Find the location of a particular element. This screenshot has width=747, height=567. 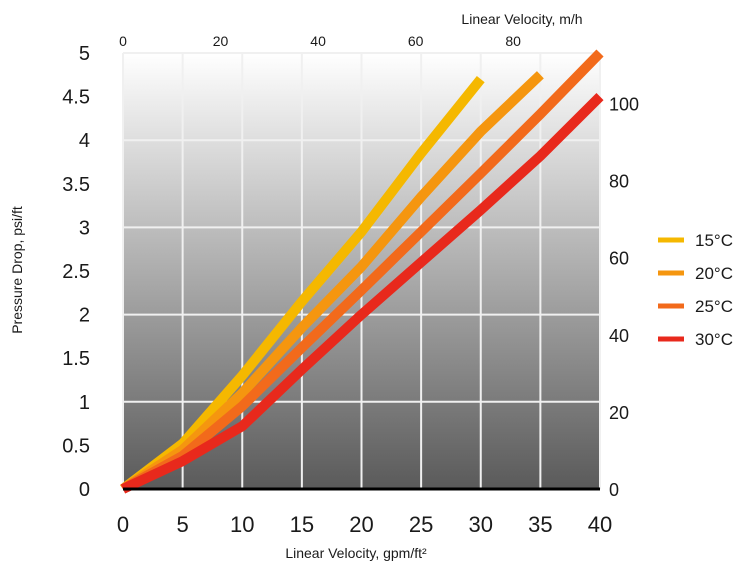

y-tick-label: 2.5 is located at coordinates (76, 272).